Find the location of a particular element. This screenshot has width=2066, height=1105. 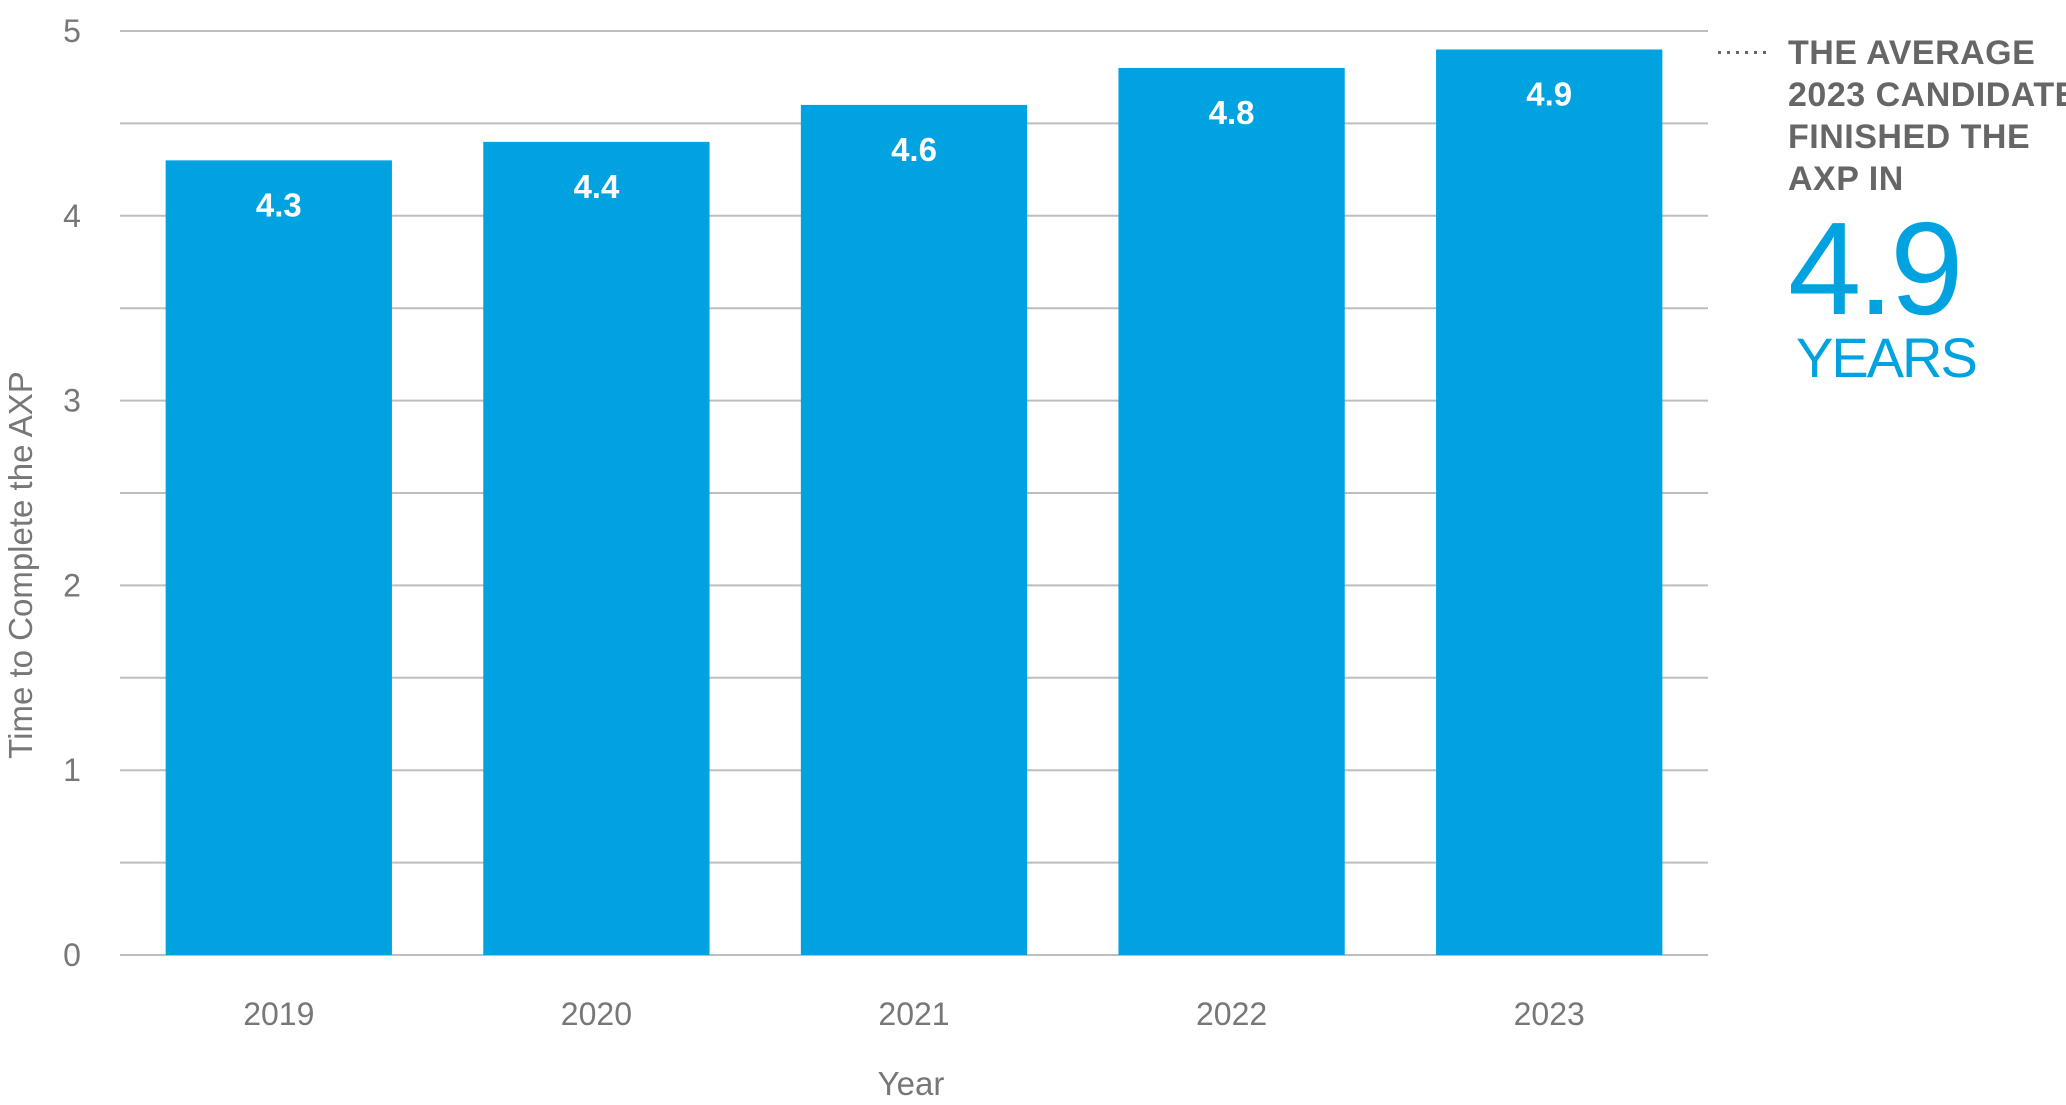

callout-text-line-2: 2023 CANDIDATE is located at coordinates (1927, 95).